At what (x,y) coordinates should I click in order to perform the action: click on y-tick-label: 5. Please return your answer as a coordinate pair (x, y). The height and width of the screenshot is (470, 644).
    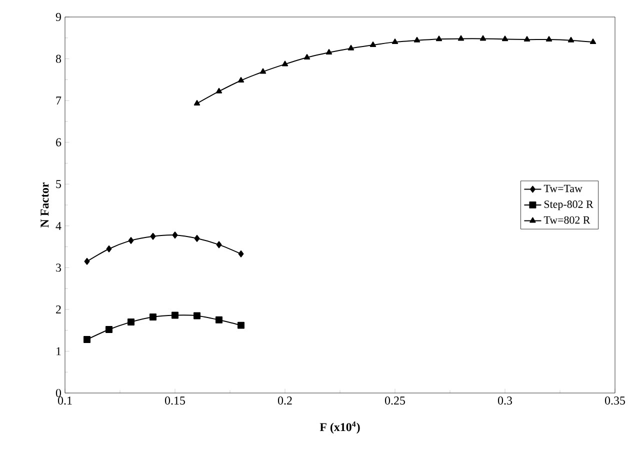
    Looking at the image, I should click on (59, 184).